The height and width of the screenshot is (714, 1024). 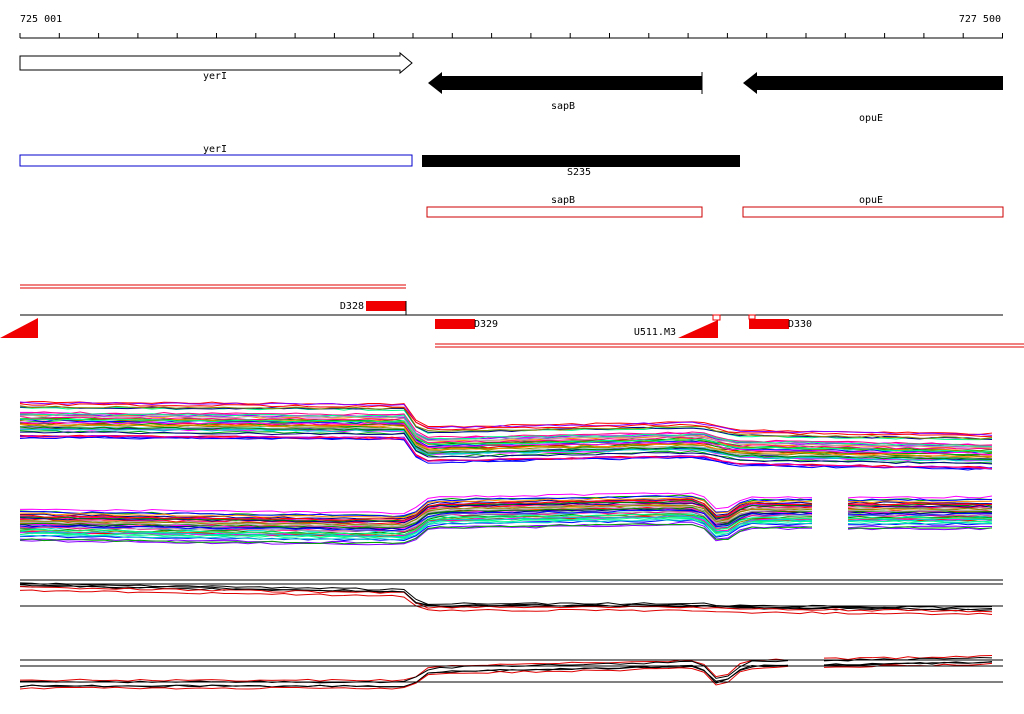 I want to click on feature-label: S235, so click(x=579, y=172).